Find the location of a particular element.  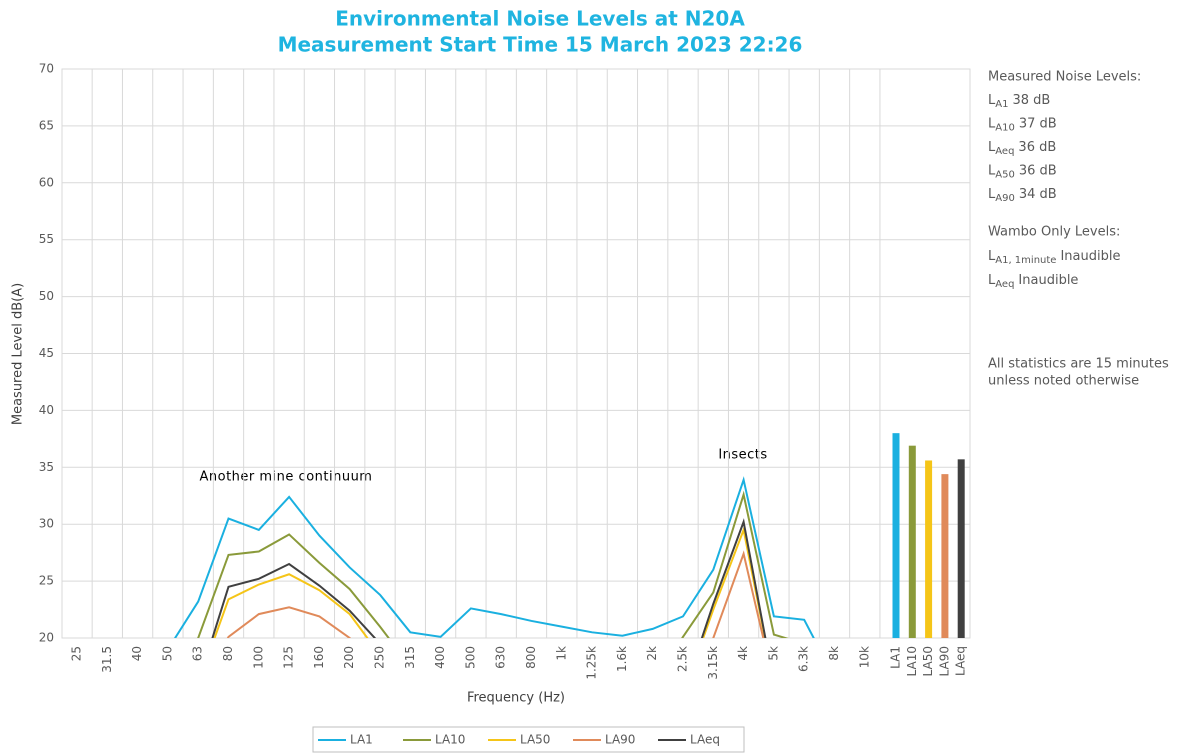

x-tick-label: 1.6k is located at coordinates (622, 659).